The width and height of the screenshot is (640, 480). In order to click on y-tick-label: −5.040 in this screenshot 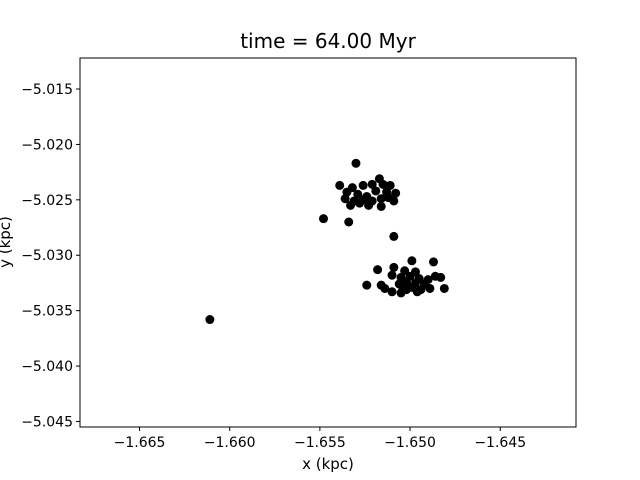, I will do `click(47, 367)`.